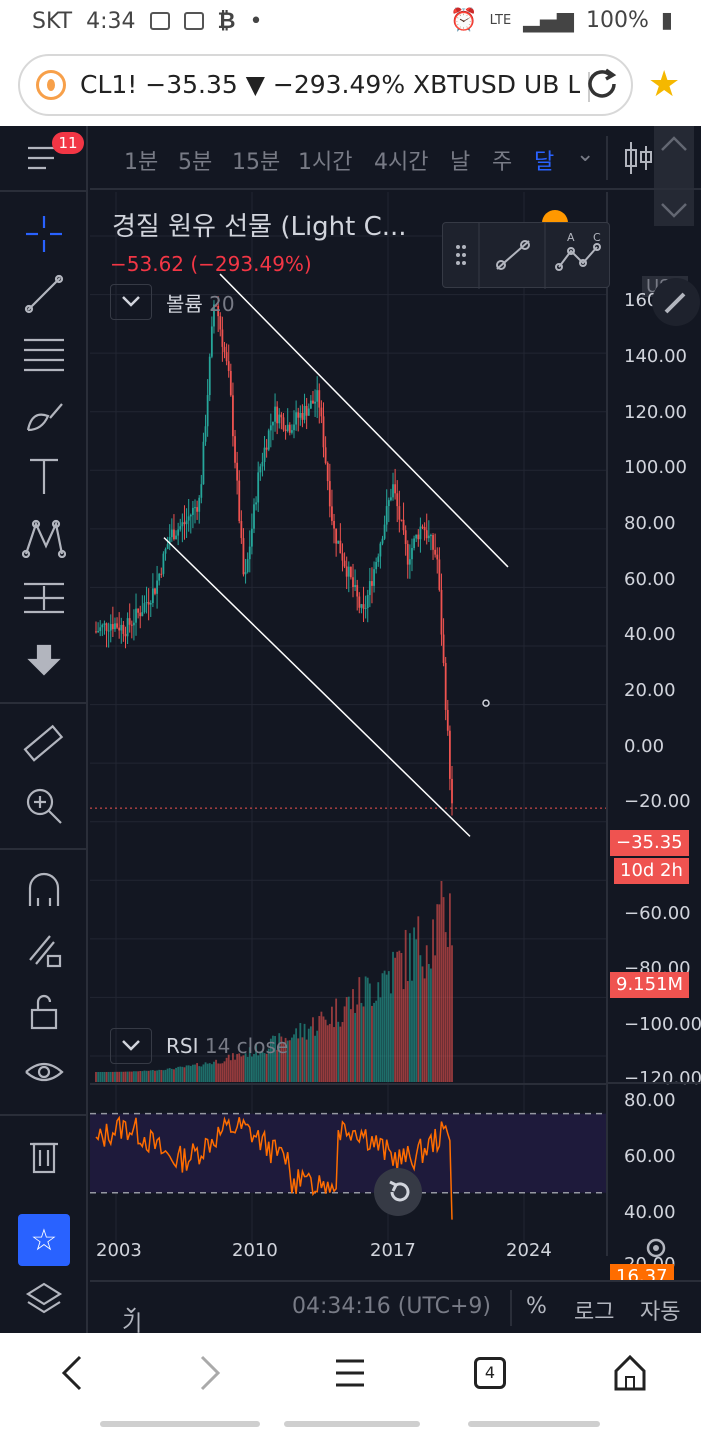 The image size is (701, 1440). What do you see at coordinates (44, 234) in the screenshot?
I see `crosshair-icon` at bounding box center [44, 234].